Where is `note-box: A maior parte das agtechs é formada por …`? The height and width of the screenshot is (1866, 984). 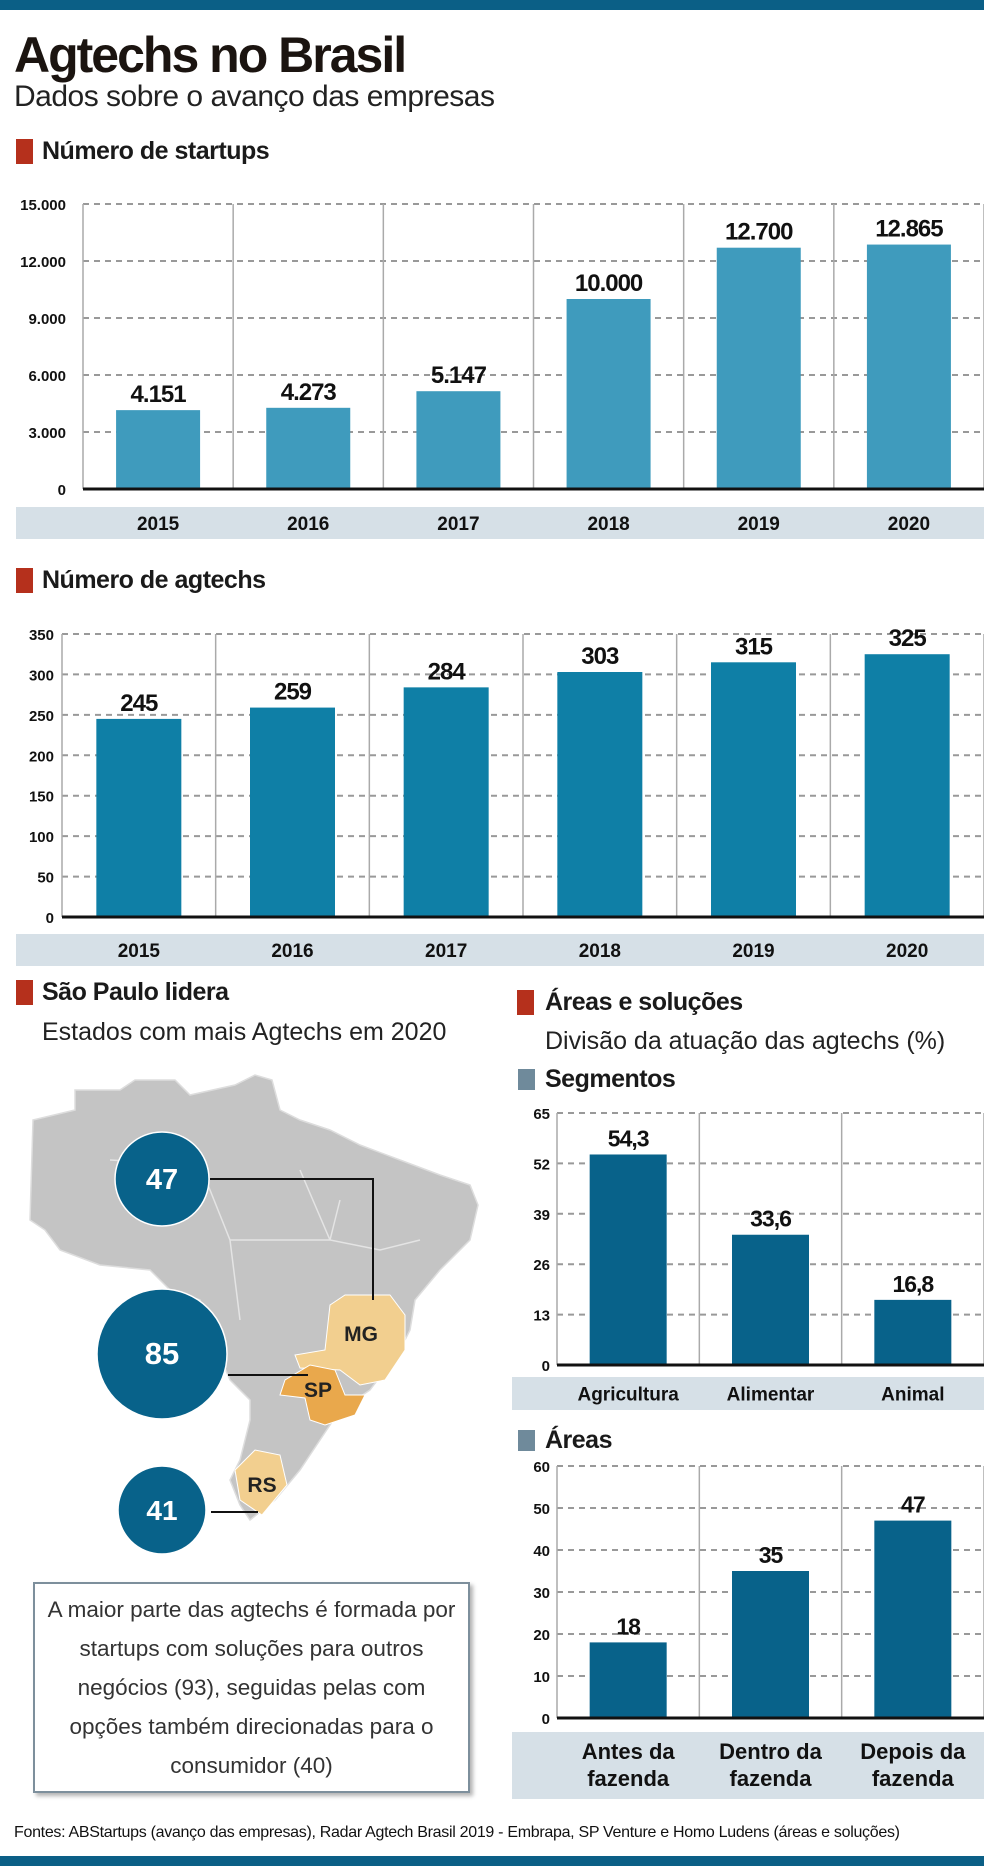
note-box: A maior parte das agtechs é formada por … is located at coordinates (251, 1687).